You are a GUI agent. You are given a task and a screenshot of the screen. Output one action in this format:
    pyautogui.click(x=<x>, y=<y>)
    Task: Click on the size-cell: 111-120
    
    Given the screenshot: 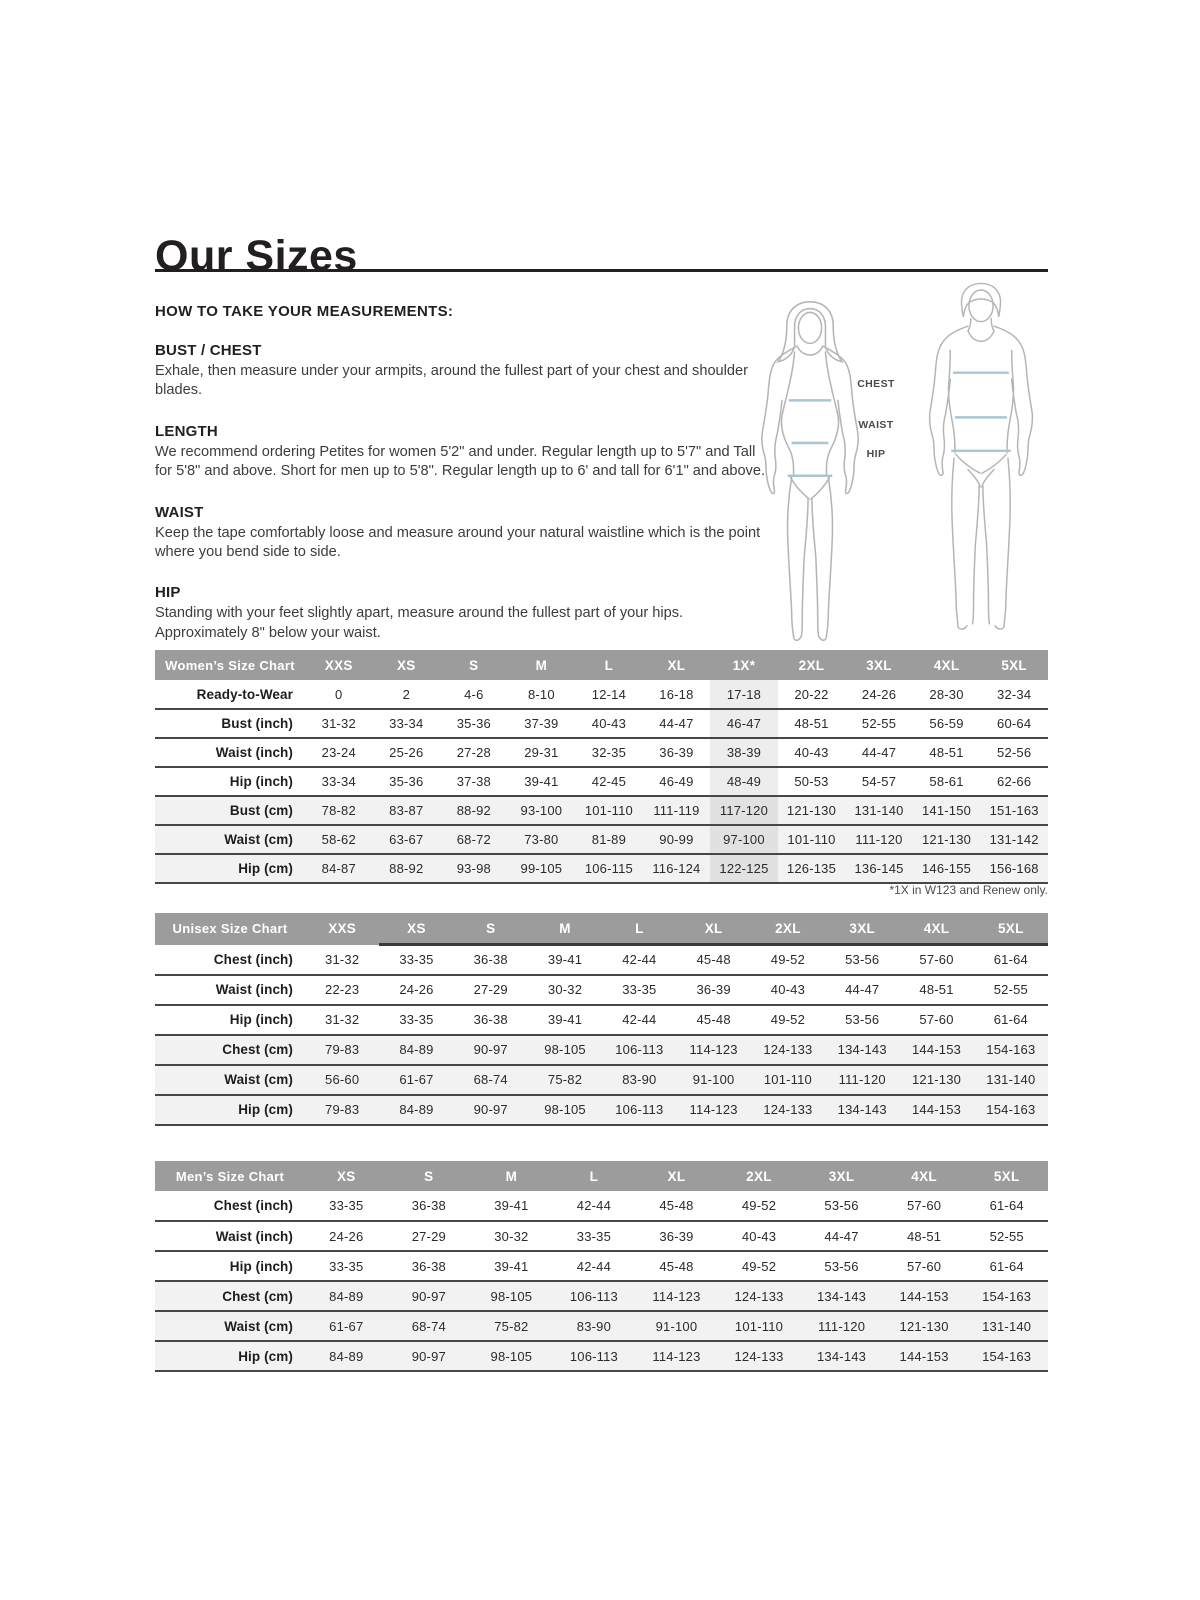 What is the action you would take?
    pyautogui.click(x=862, y=1079)
    